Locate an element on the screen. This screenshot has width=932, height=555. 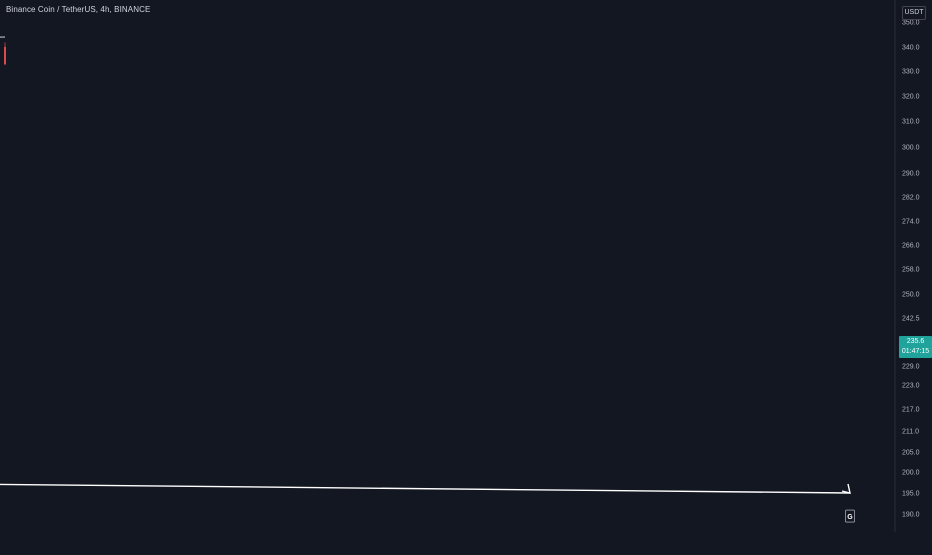
price-tick-label: 242.5 is located at coordinates (911, 319).